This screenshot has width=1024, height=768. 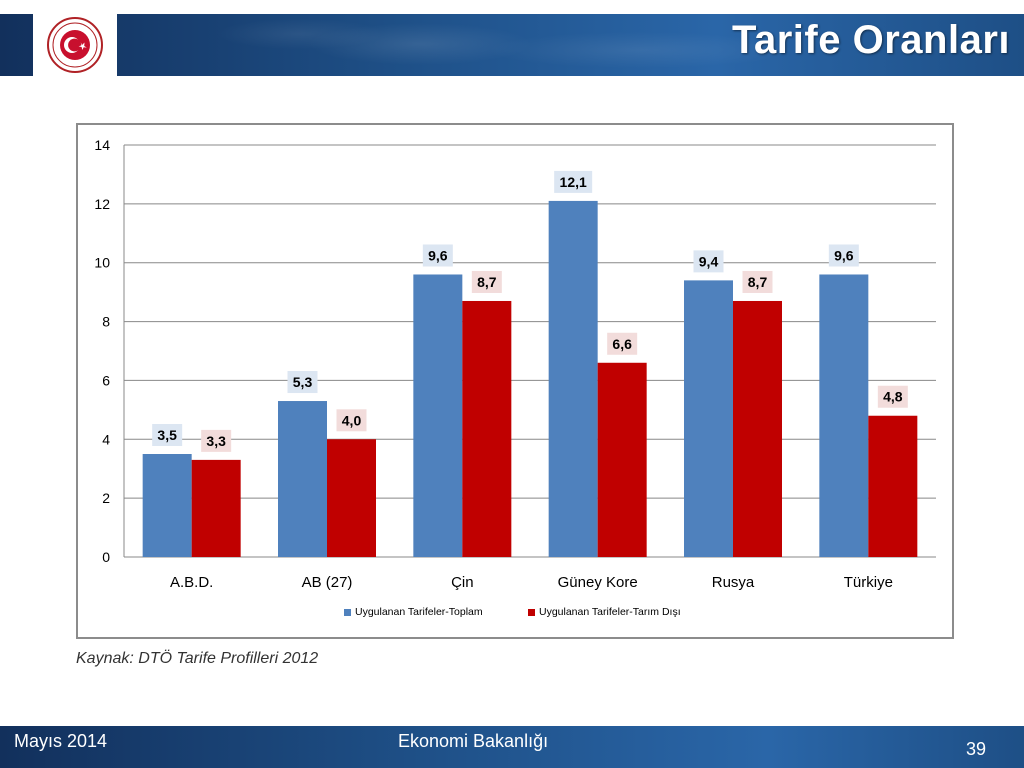 I want to click on y-tick-label: 12, so click(x=102, y=204).